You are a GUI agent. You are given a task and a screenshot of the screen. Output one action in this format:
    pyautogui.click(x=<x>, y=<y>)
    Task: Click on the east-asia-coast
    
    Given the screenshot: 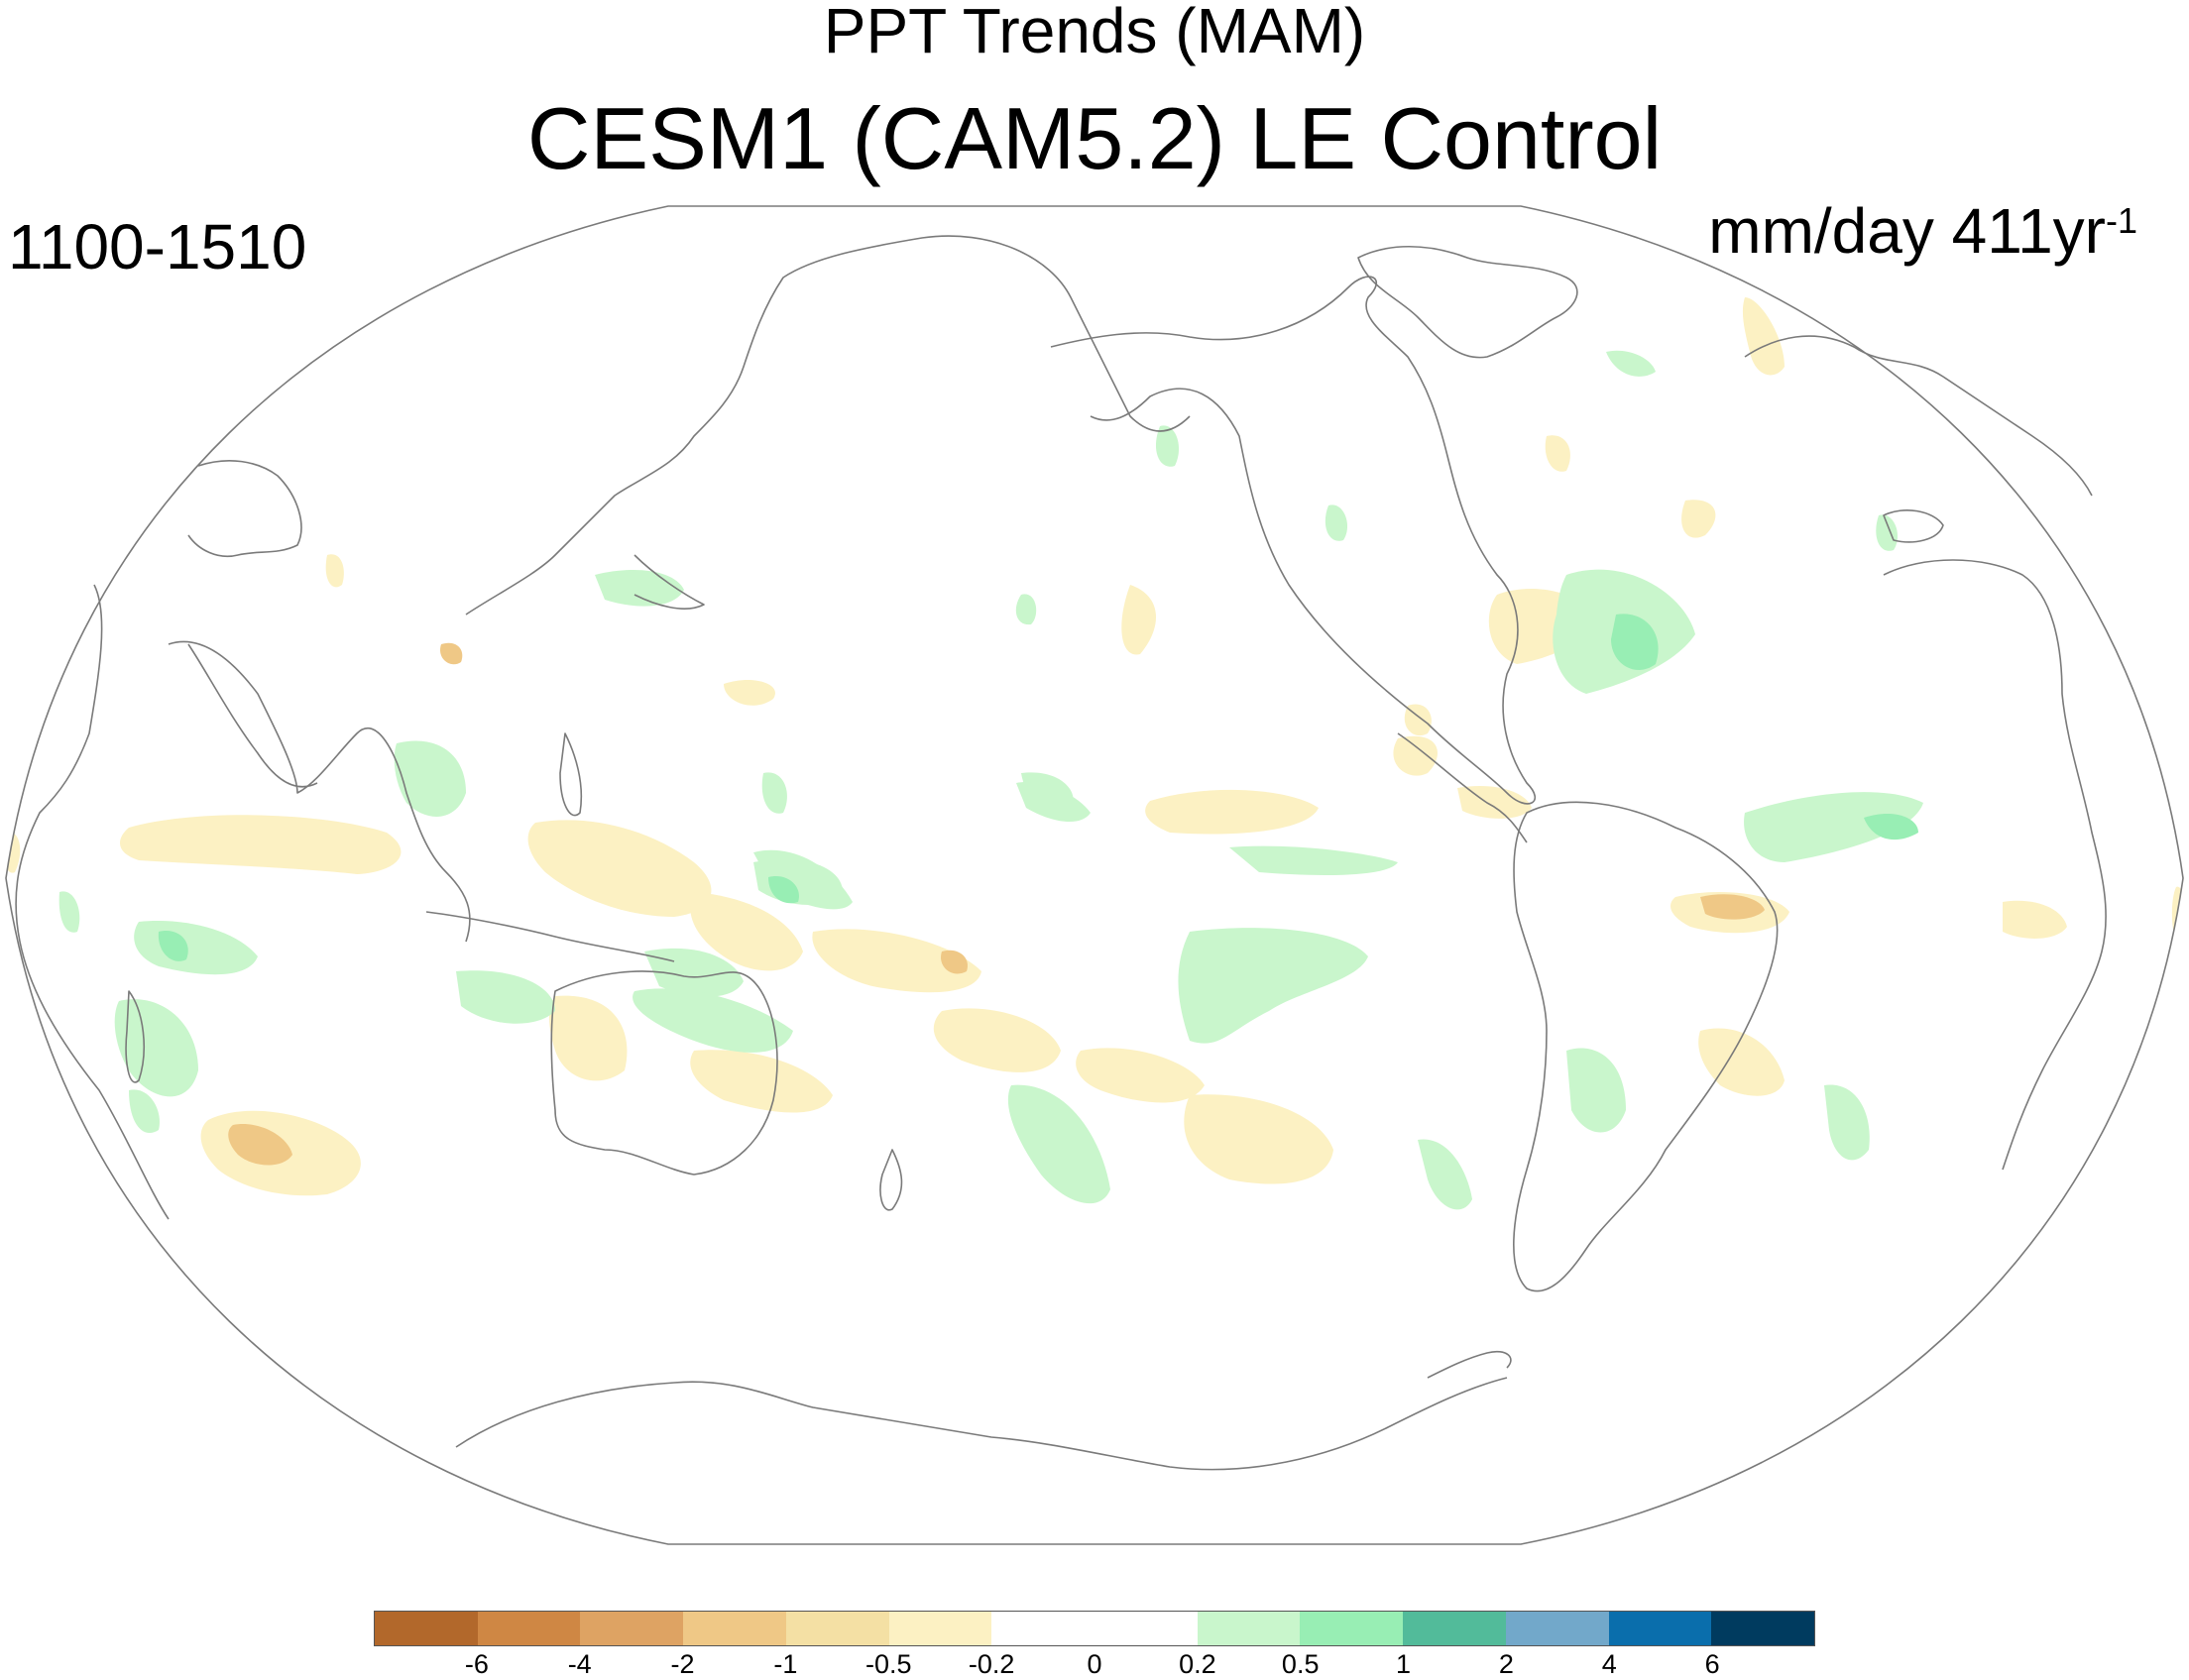 What is the action you would take?
    pyautogui.click(x=828, y=425)
    